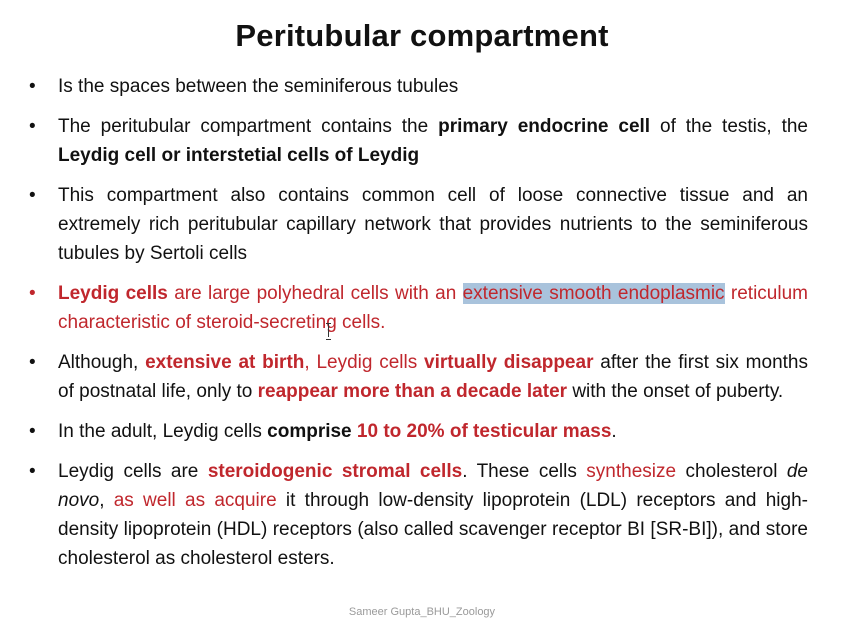 The height and width of the screenshot is (629, 844). What do you see at coordinates (315, 293) in the screenshot?
I see `bullet-text: are large polyhedral cells with an` at bounding box center [315, 293].